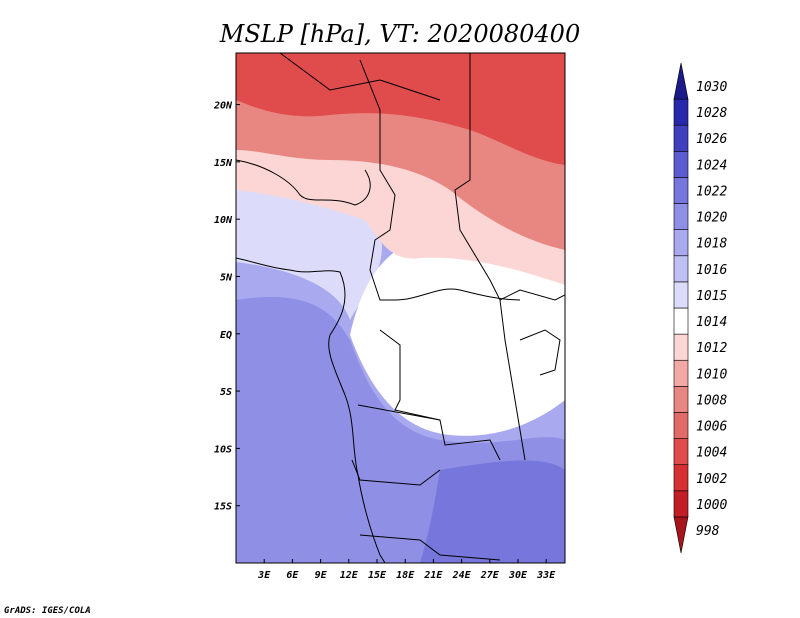 Image resolution: width=800 pixels, height=618 pixels. Describe the element at coordinates (399, 34) in the screenshot. I see `chart-title: MSLP [hPa], VT: 2020080400` at that location.